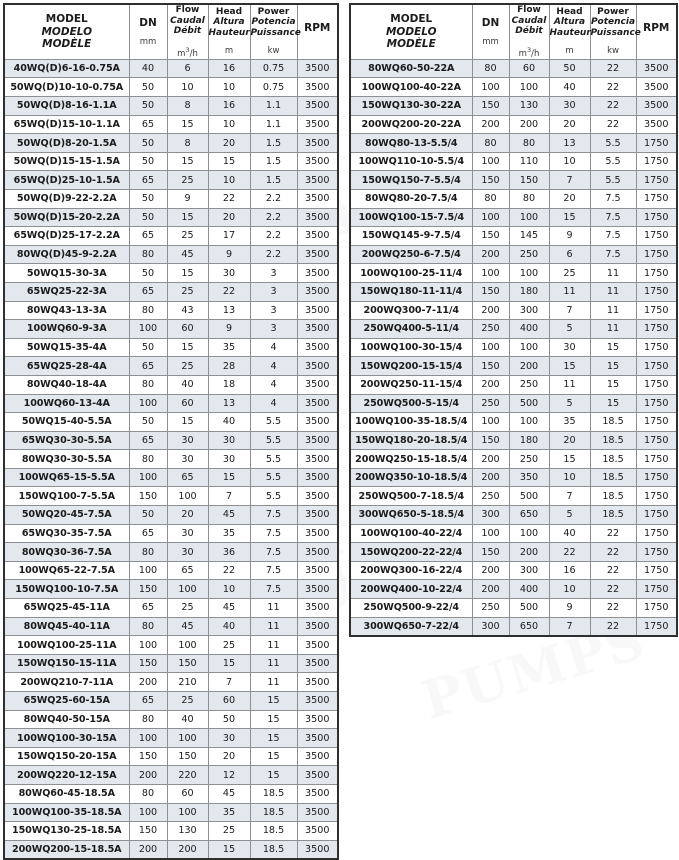  Describe the element at coordinates (171, 459) in the screenshot. I see `table-row: 80WQ30-30-5.5A 80 30 30 5.5 3500` at that location.